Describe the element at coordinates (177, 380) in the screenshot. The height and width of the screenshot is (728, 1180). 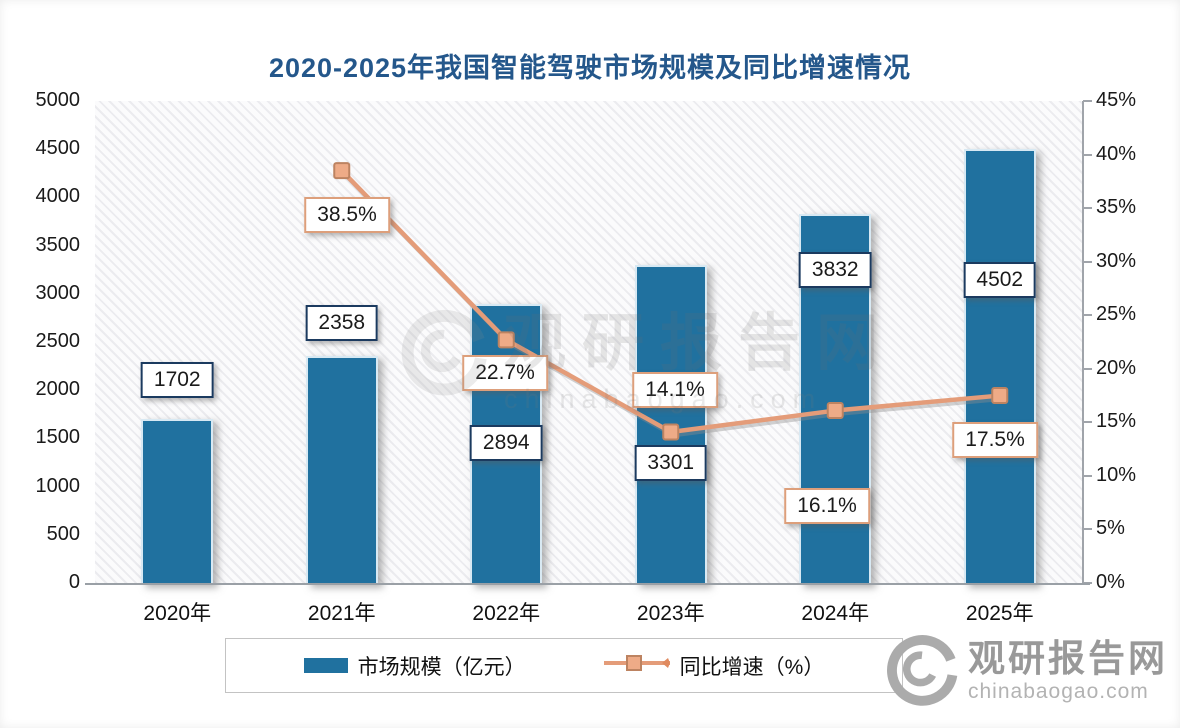
I see `bar-value-label: 1702` at that location.